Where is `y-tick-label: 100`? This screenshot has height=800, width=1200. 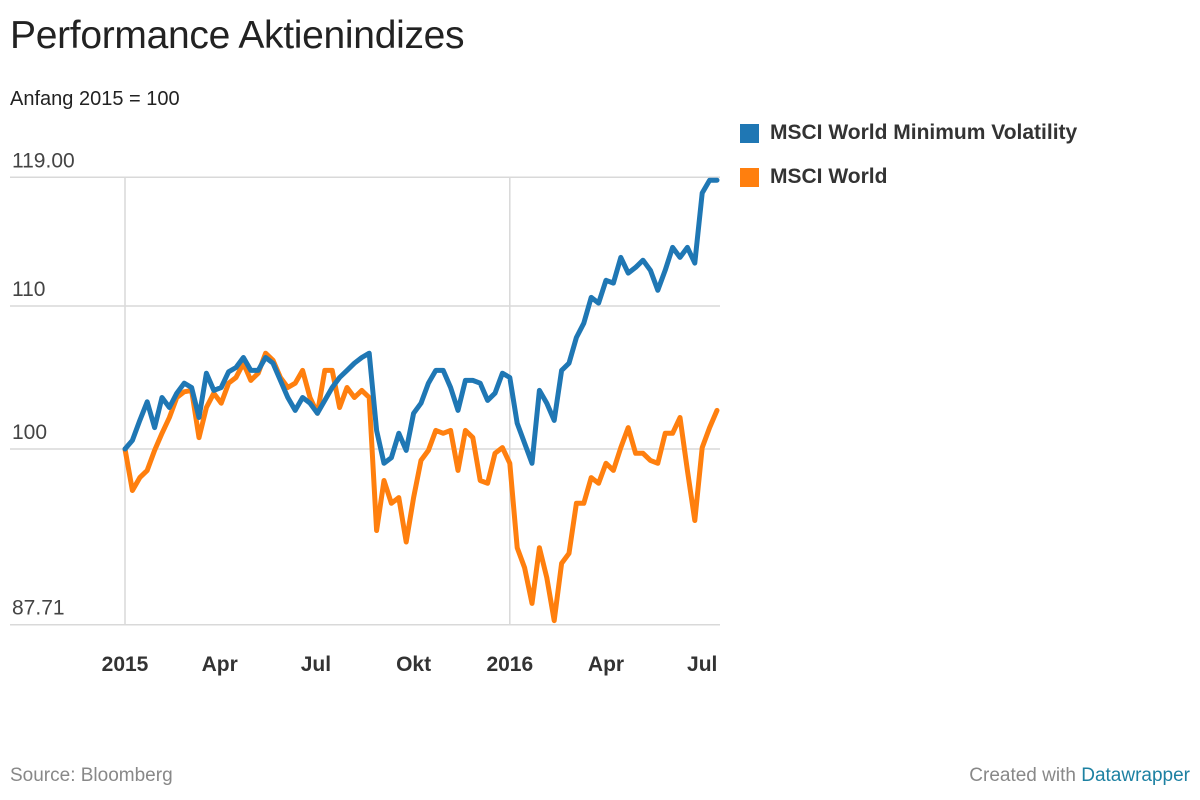
y-tick-label: 100 is located at coordinates (29, 432).